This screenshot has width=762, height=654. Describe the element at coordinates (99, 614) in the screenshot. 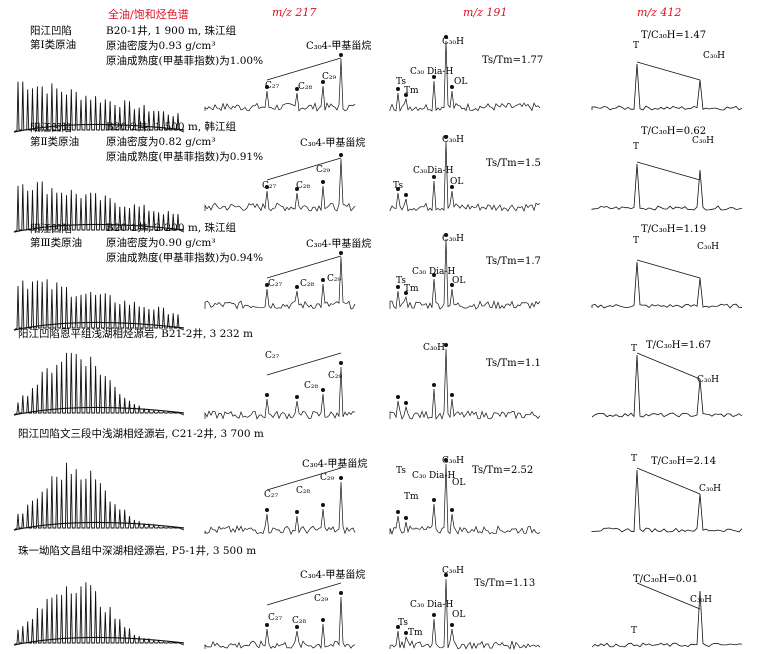

I see `row6-whole-oil-chromatogram` at that location.